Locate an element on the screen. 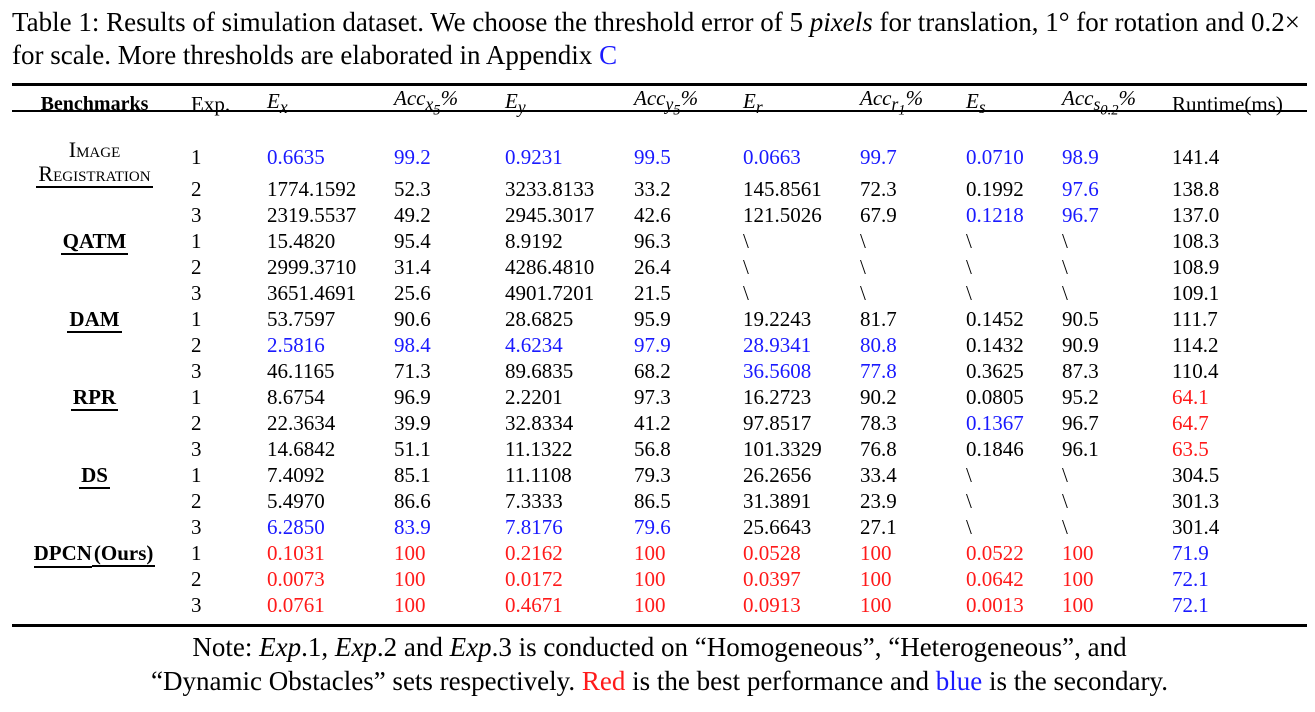 The height and width of the screenshot is (712, 1315). value-cell: 96.9 is located at coordinates (412, 396).